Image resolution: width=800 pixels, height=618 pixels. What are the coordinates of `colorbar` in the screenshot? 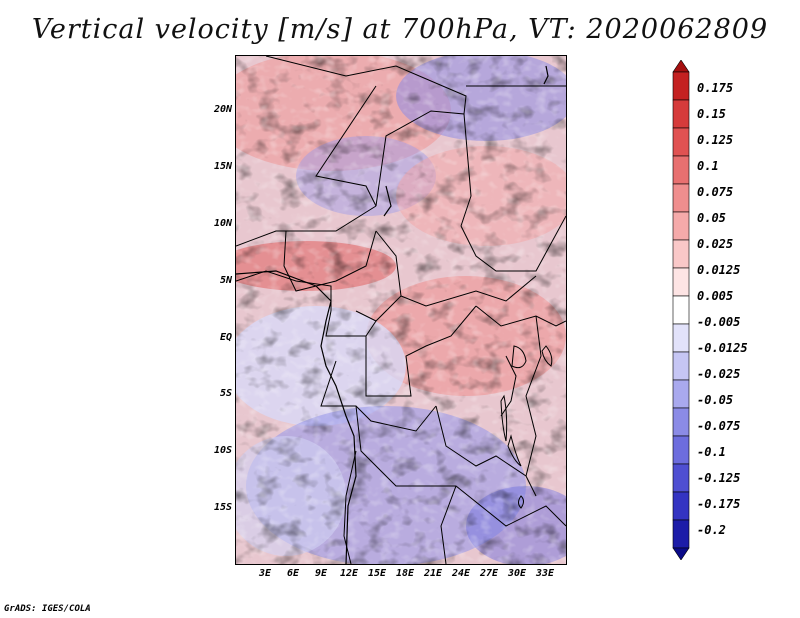 It's located at (681, 310).